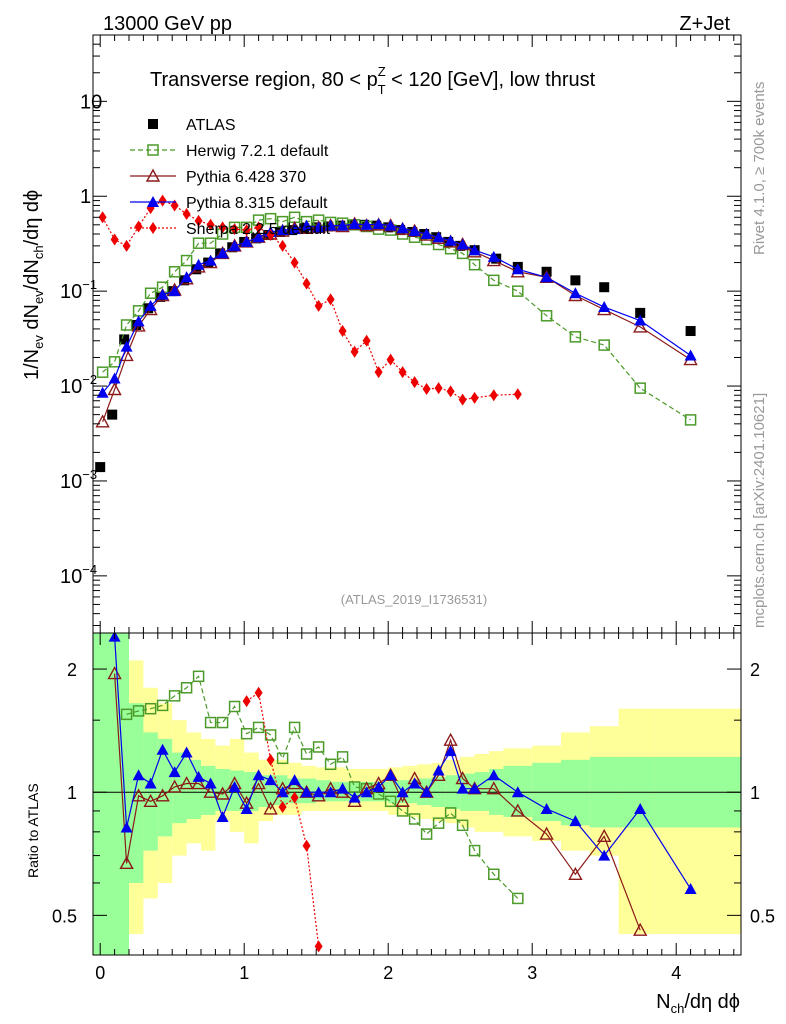  What do you see at coordinates (78, 290) in the screenshot?
I see `y-tick-label: 10⁻¹` at bounding box center [78, 290].